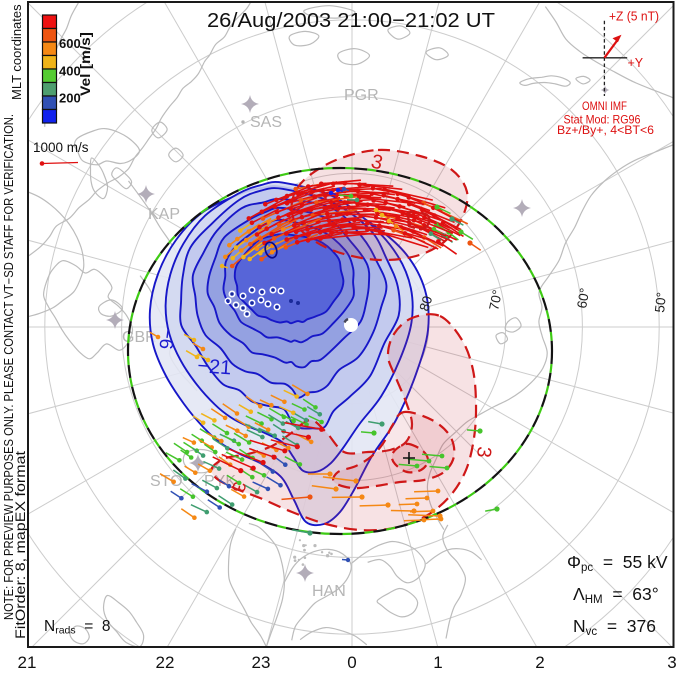 This screenshot has height=679, width=680. What do you see at coordinates (583, 298) in the screenshot?
I see `svg-text: 60°` at bounding box center [583, 298].